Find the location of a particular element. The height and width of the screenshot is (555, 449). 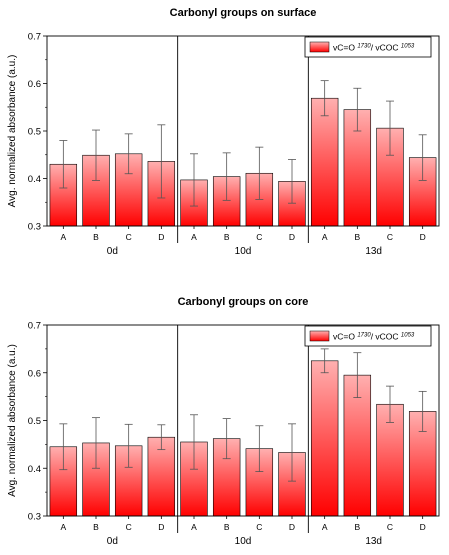

chart-title: Carbonyl groups on core is located at coordinates (243, 302).